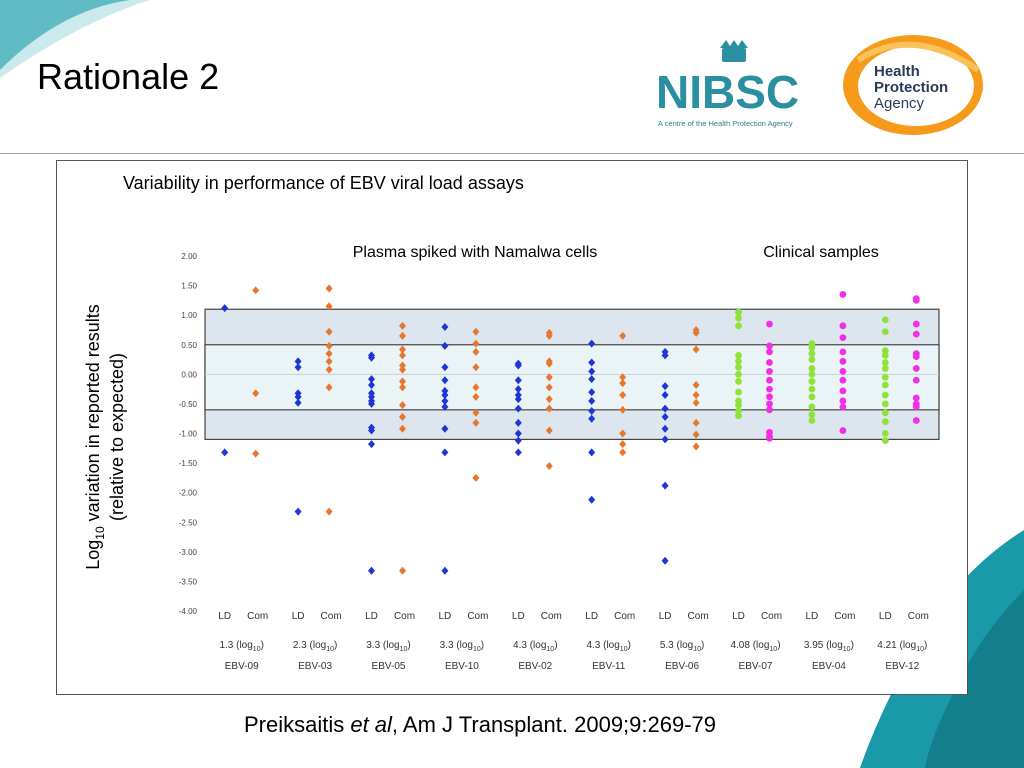 This screenshot has width=1024, height=768. Describe the element at coordinates (535, 666) in the screenshot. I see `x-label-sample: EBV-02` at that location.